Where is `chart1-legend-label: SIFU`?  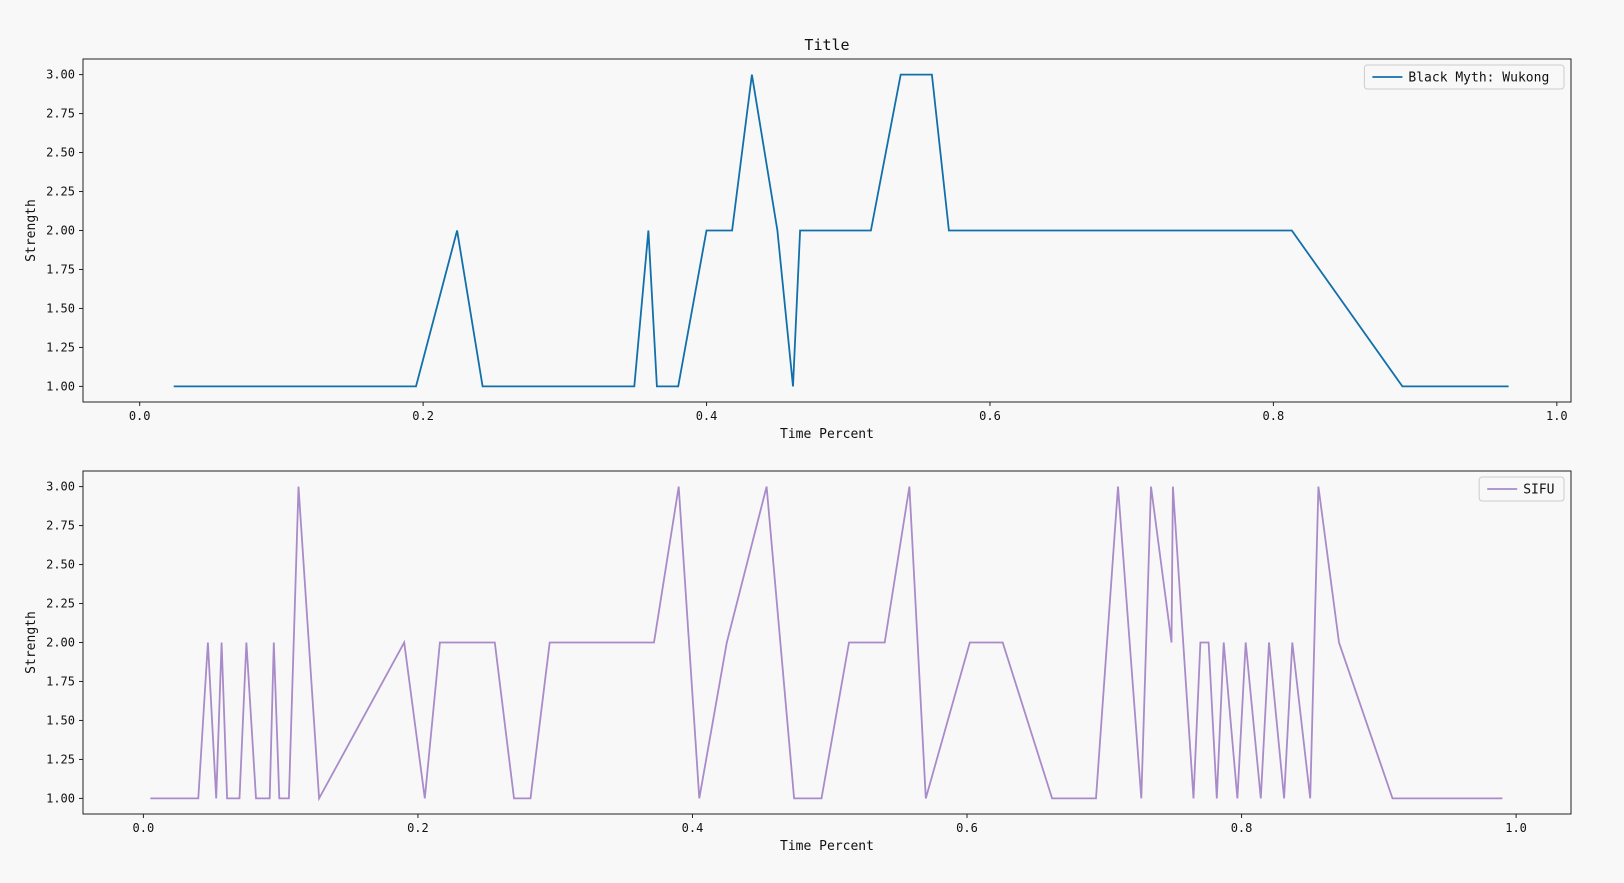
chart1-legend-label: SIFU is located at coordinates (1538, 490).